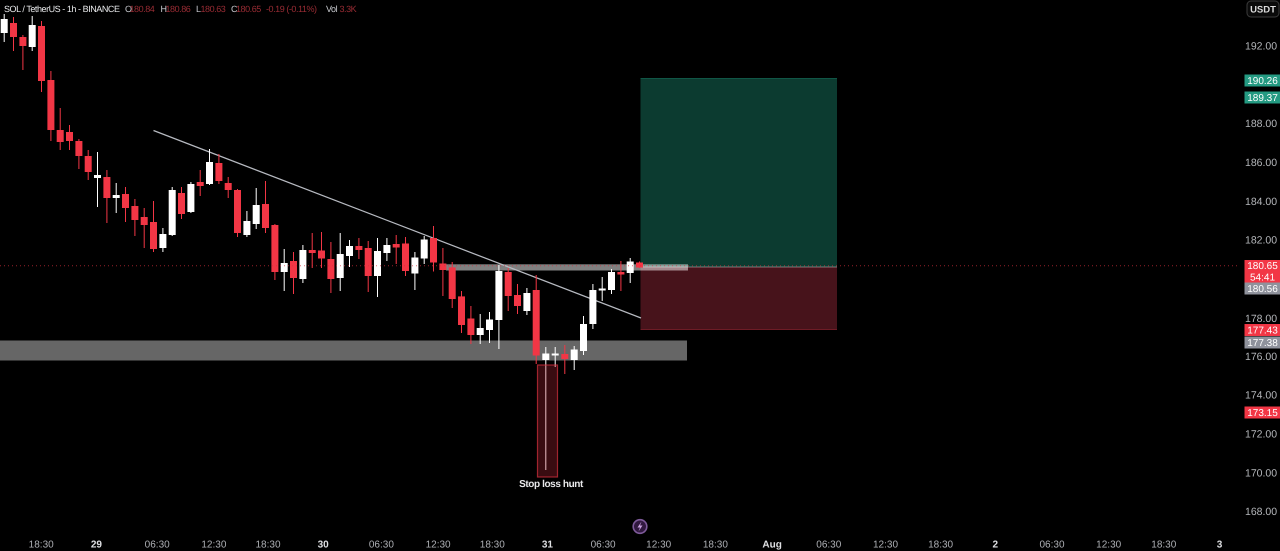  What do you see at coordinates (198, 9) in the screenshot?
I see `svg-text: L` at bounding box center [198, 9].